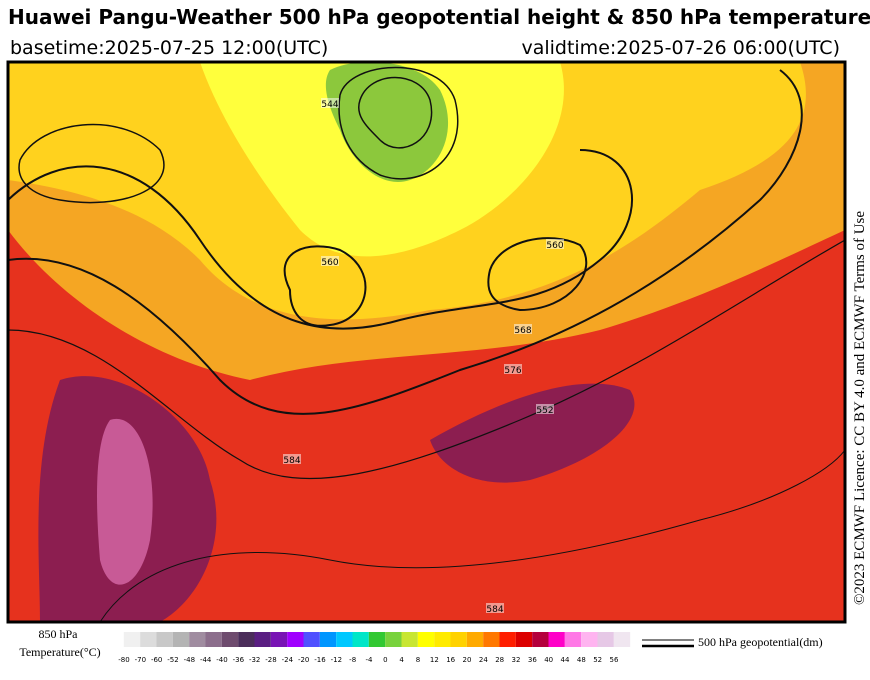 This screenshot has width=870, height=680. I want to click on colorbar-tick-label: -16, so click(320, 660).